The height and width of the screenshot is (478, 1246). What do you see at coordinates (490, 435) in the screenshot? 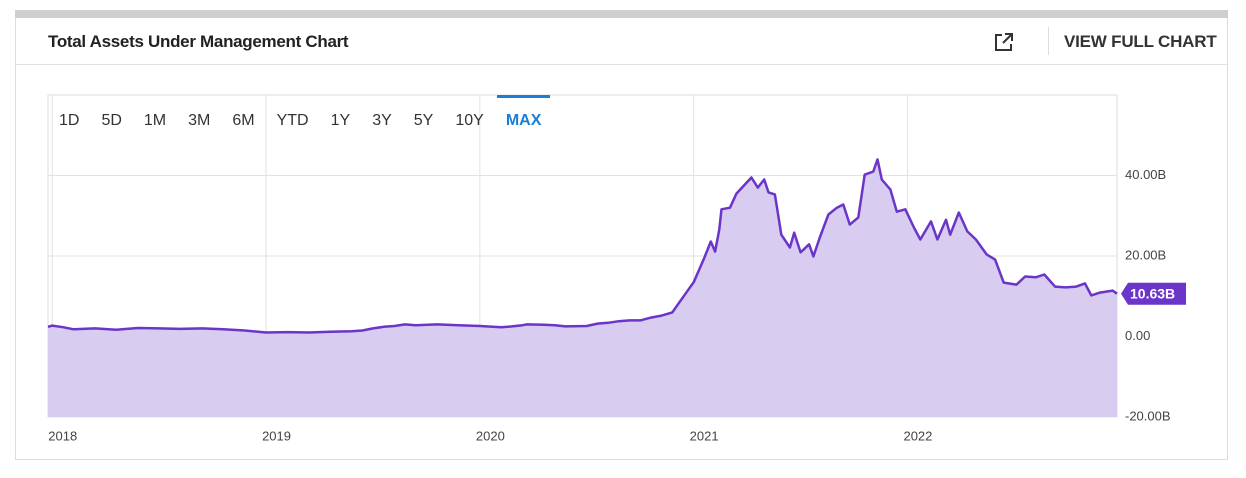
I see `x-tick-label: 2020` at bounding box center [490, 435].